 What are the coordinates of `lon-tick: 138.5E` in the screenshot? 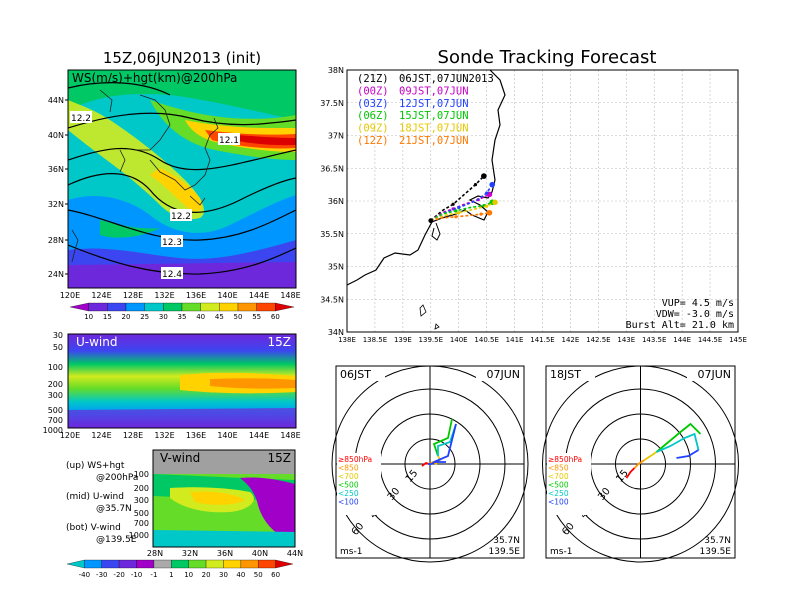 It's located at (375, 340).